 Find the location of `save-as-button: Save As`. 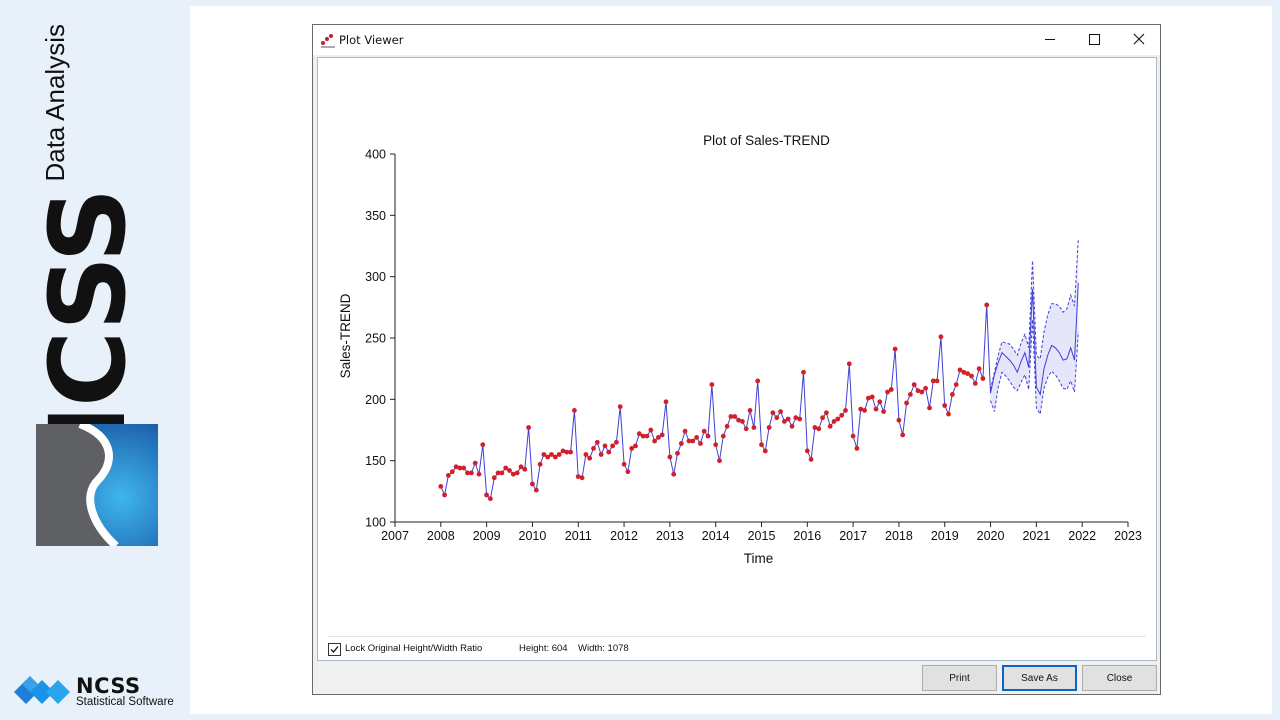

save-as-button: Save As is located at coordinates (1039, 678).